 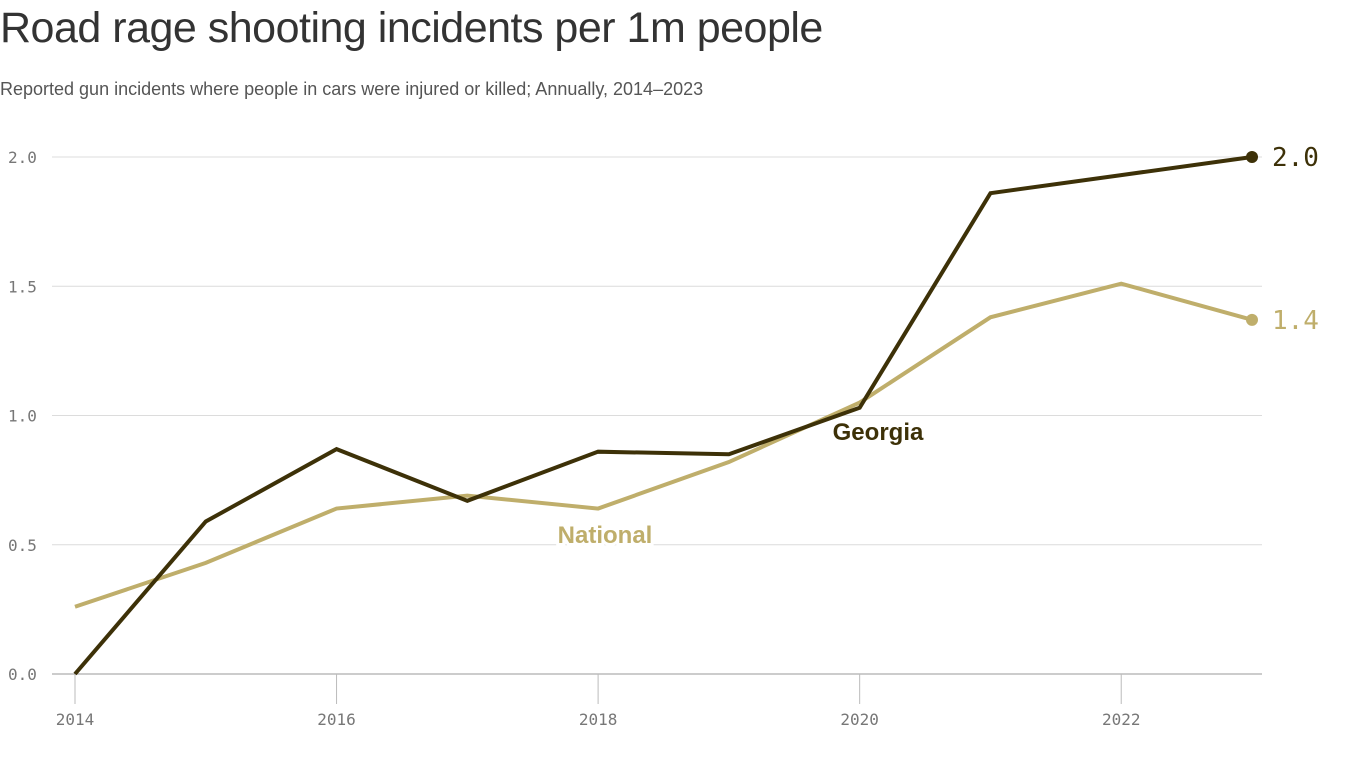 I want to click on x-tick-label: 2020, so click(x=859, y=719).